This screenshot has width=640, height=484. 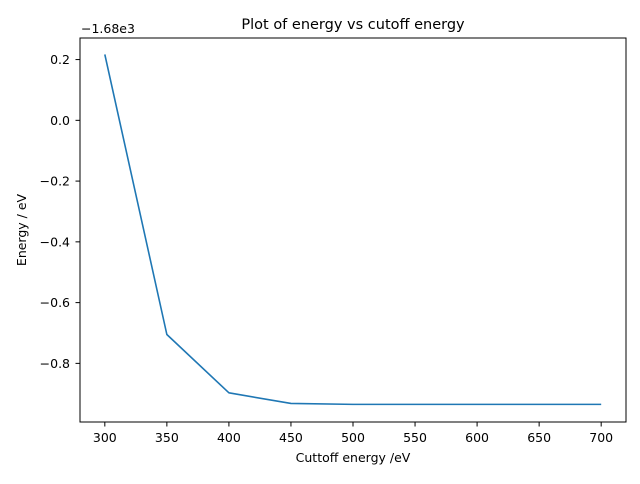 What do you see at coordinates (601, 437) in the screenshot?
I see `x-tick-label: 700` at bounding box center [601, 437].